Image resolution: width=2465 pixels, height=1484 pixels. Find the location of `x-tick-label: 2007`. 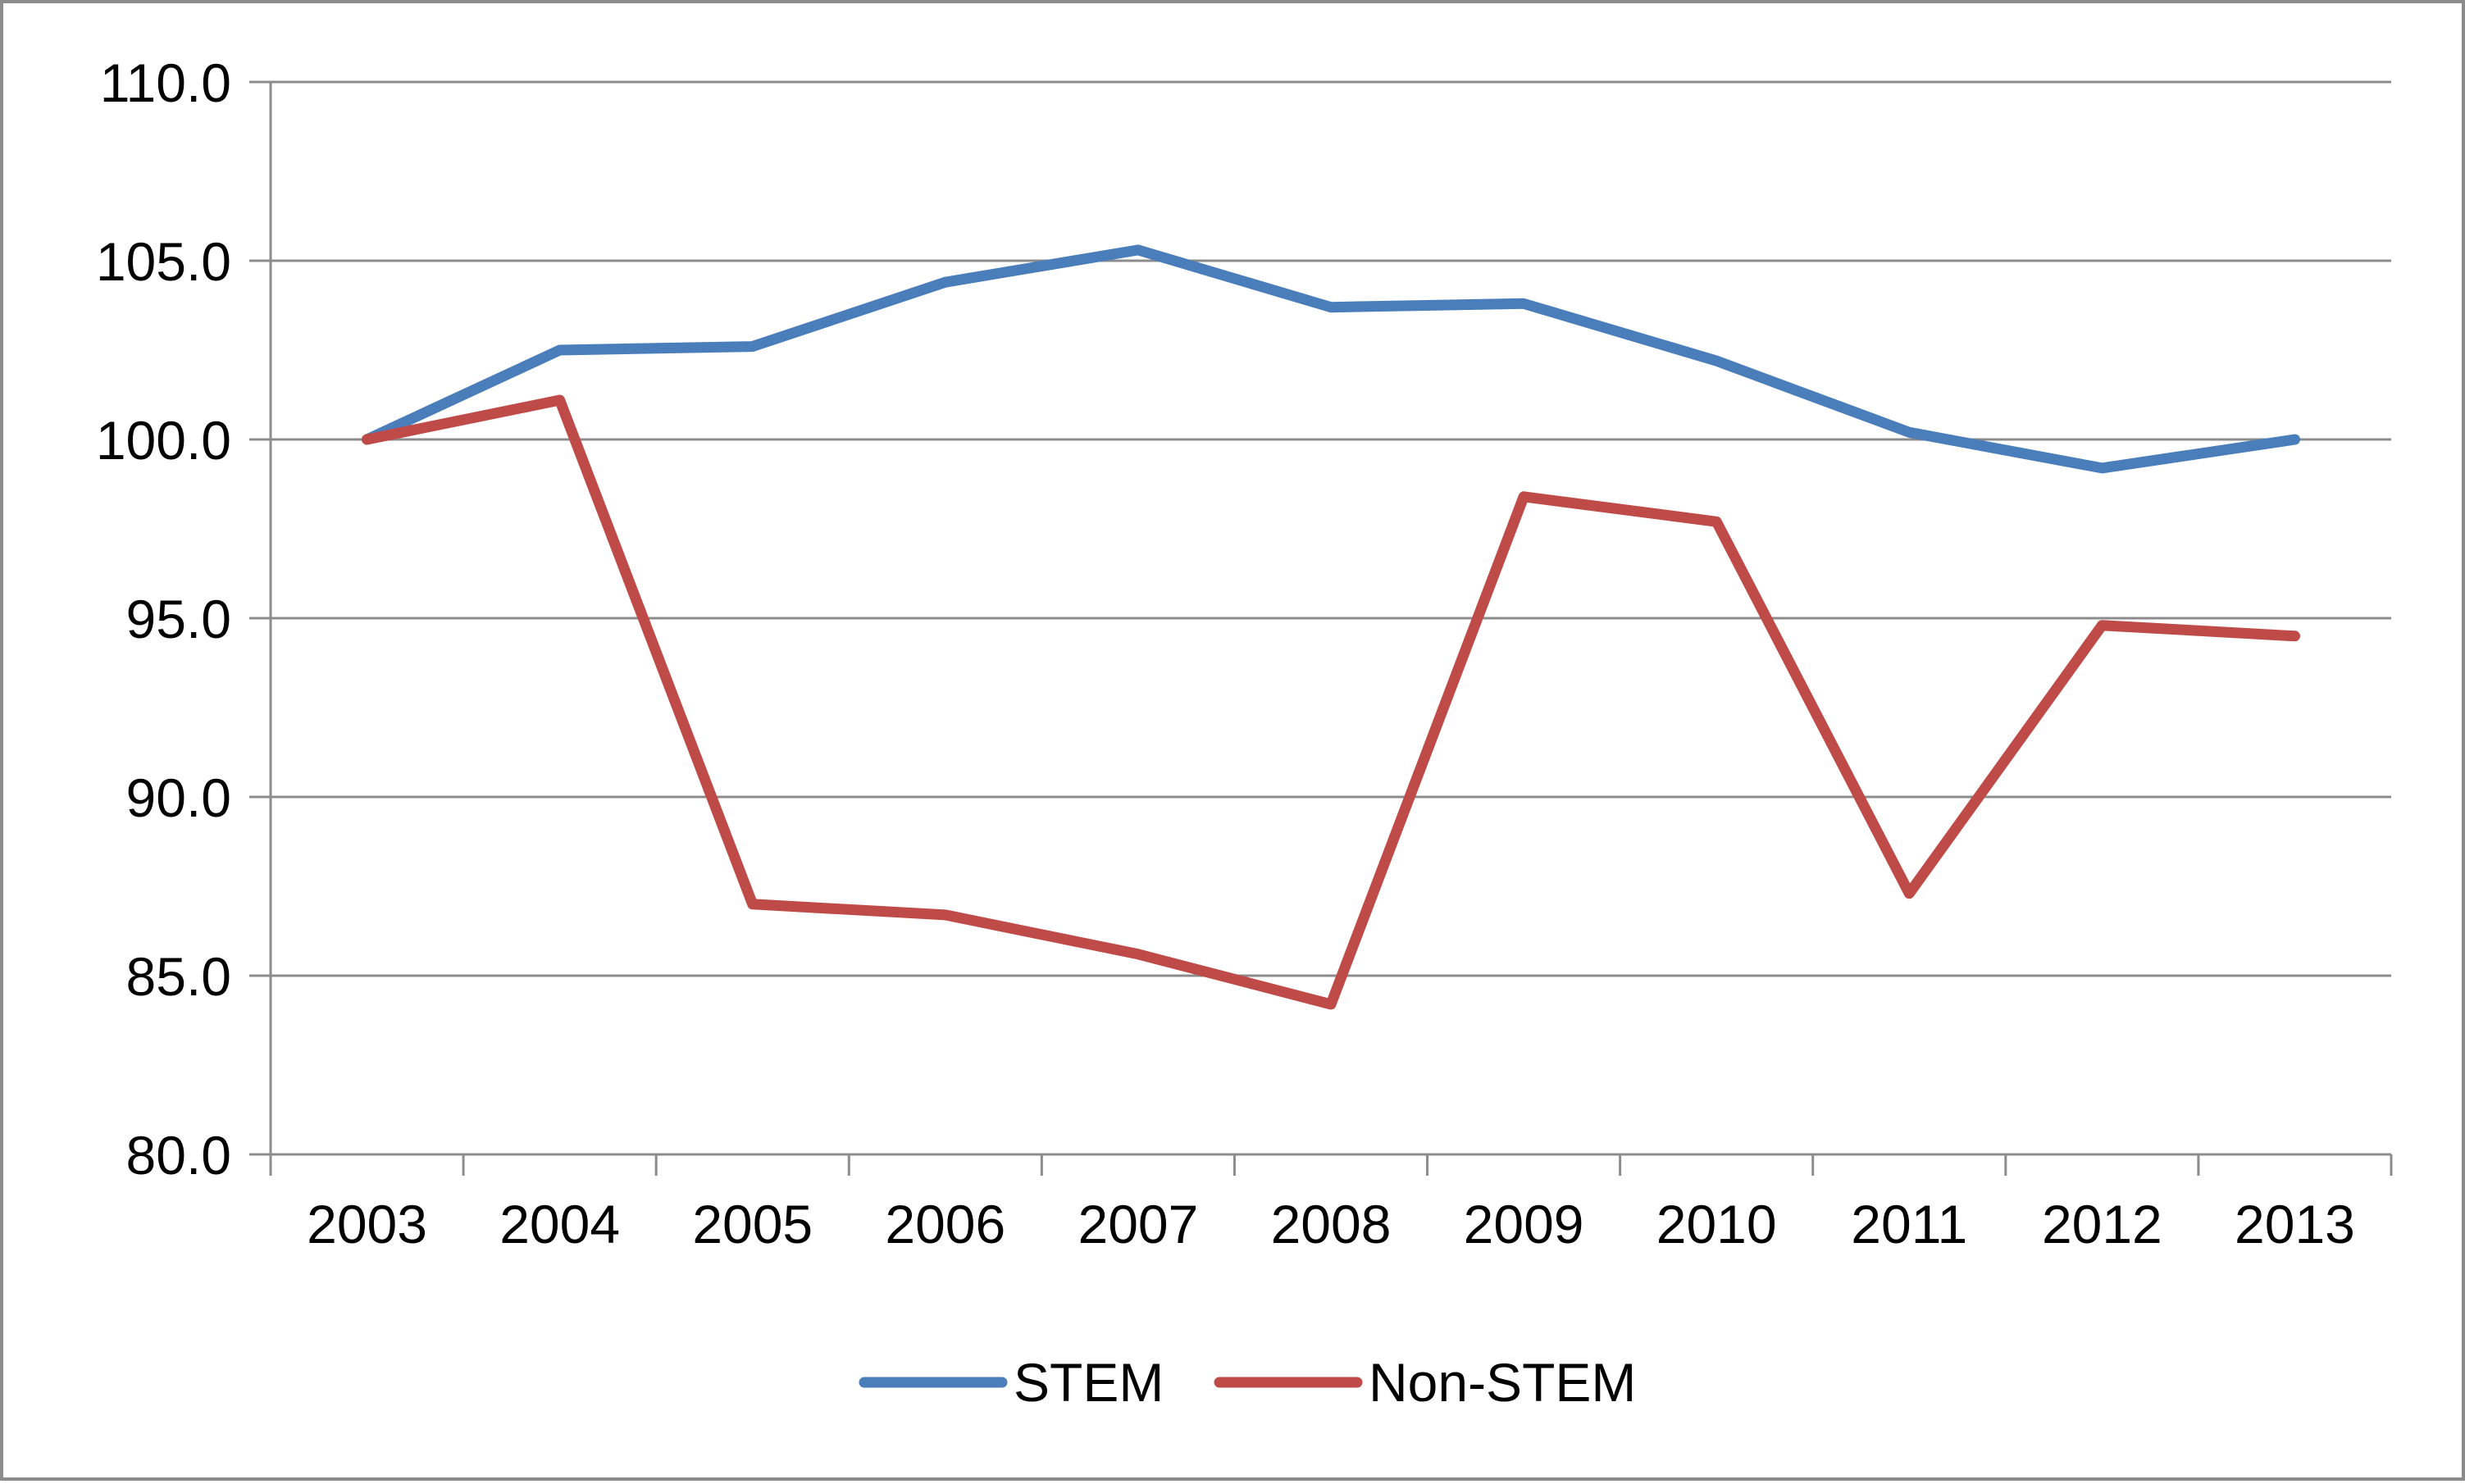

x-tick-label: 2007 is located at coordinates (1138, 1224).